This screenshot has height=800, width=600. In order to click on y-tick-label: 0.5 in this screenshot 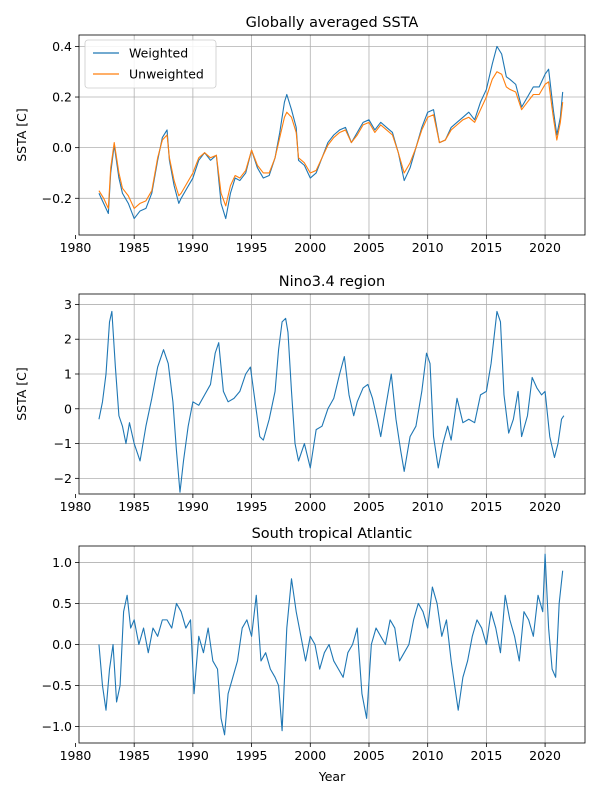, I will do `click(62, 603)`.